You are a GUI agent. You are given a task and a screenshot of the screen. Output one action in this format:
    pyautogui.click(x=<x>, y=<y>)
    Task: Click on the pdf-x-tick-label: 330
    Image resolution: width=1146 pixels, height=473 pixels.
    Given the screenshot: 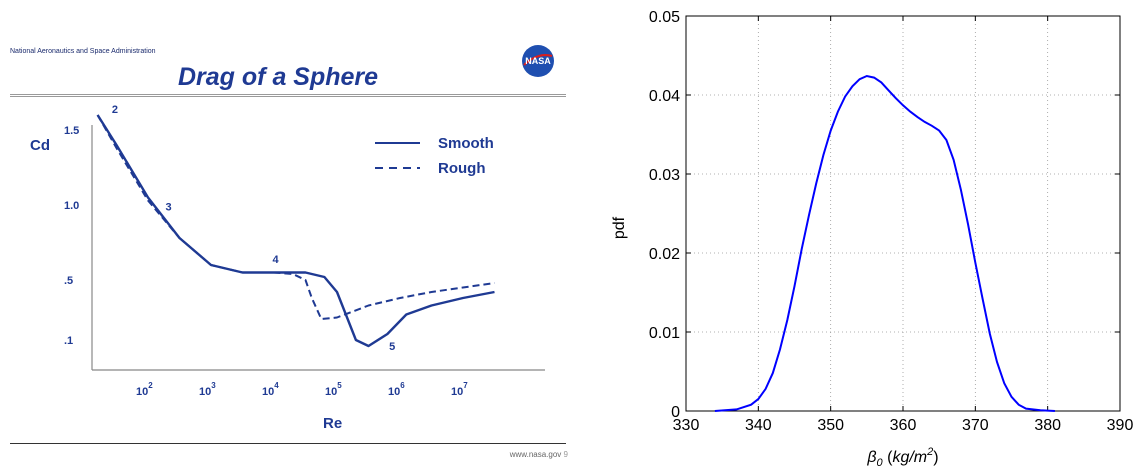 What is the action you would take?
    pyautogui.click(x=686, y=425)
    